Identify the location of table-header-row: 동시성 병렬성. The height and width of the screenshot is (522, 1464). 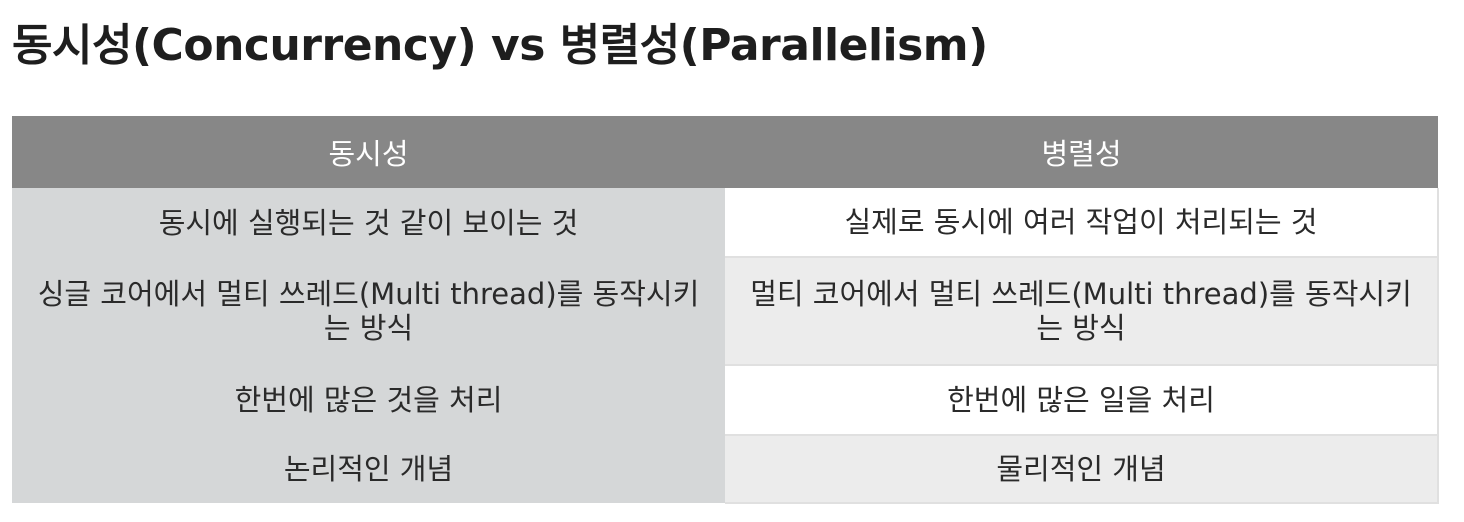
(725, 152).